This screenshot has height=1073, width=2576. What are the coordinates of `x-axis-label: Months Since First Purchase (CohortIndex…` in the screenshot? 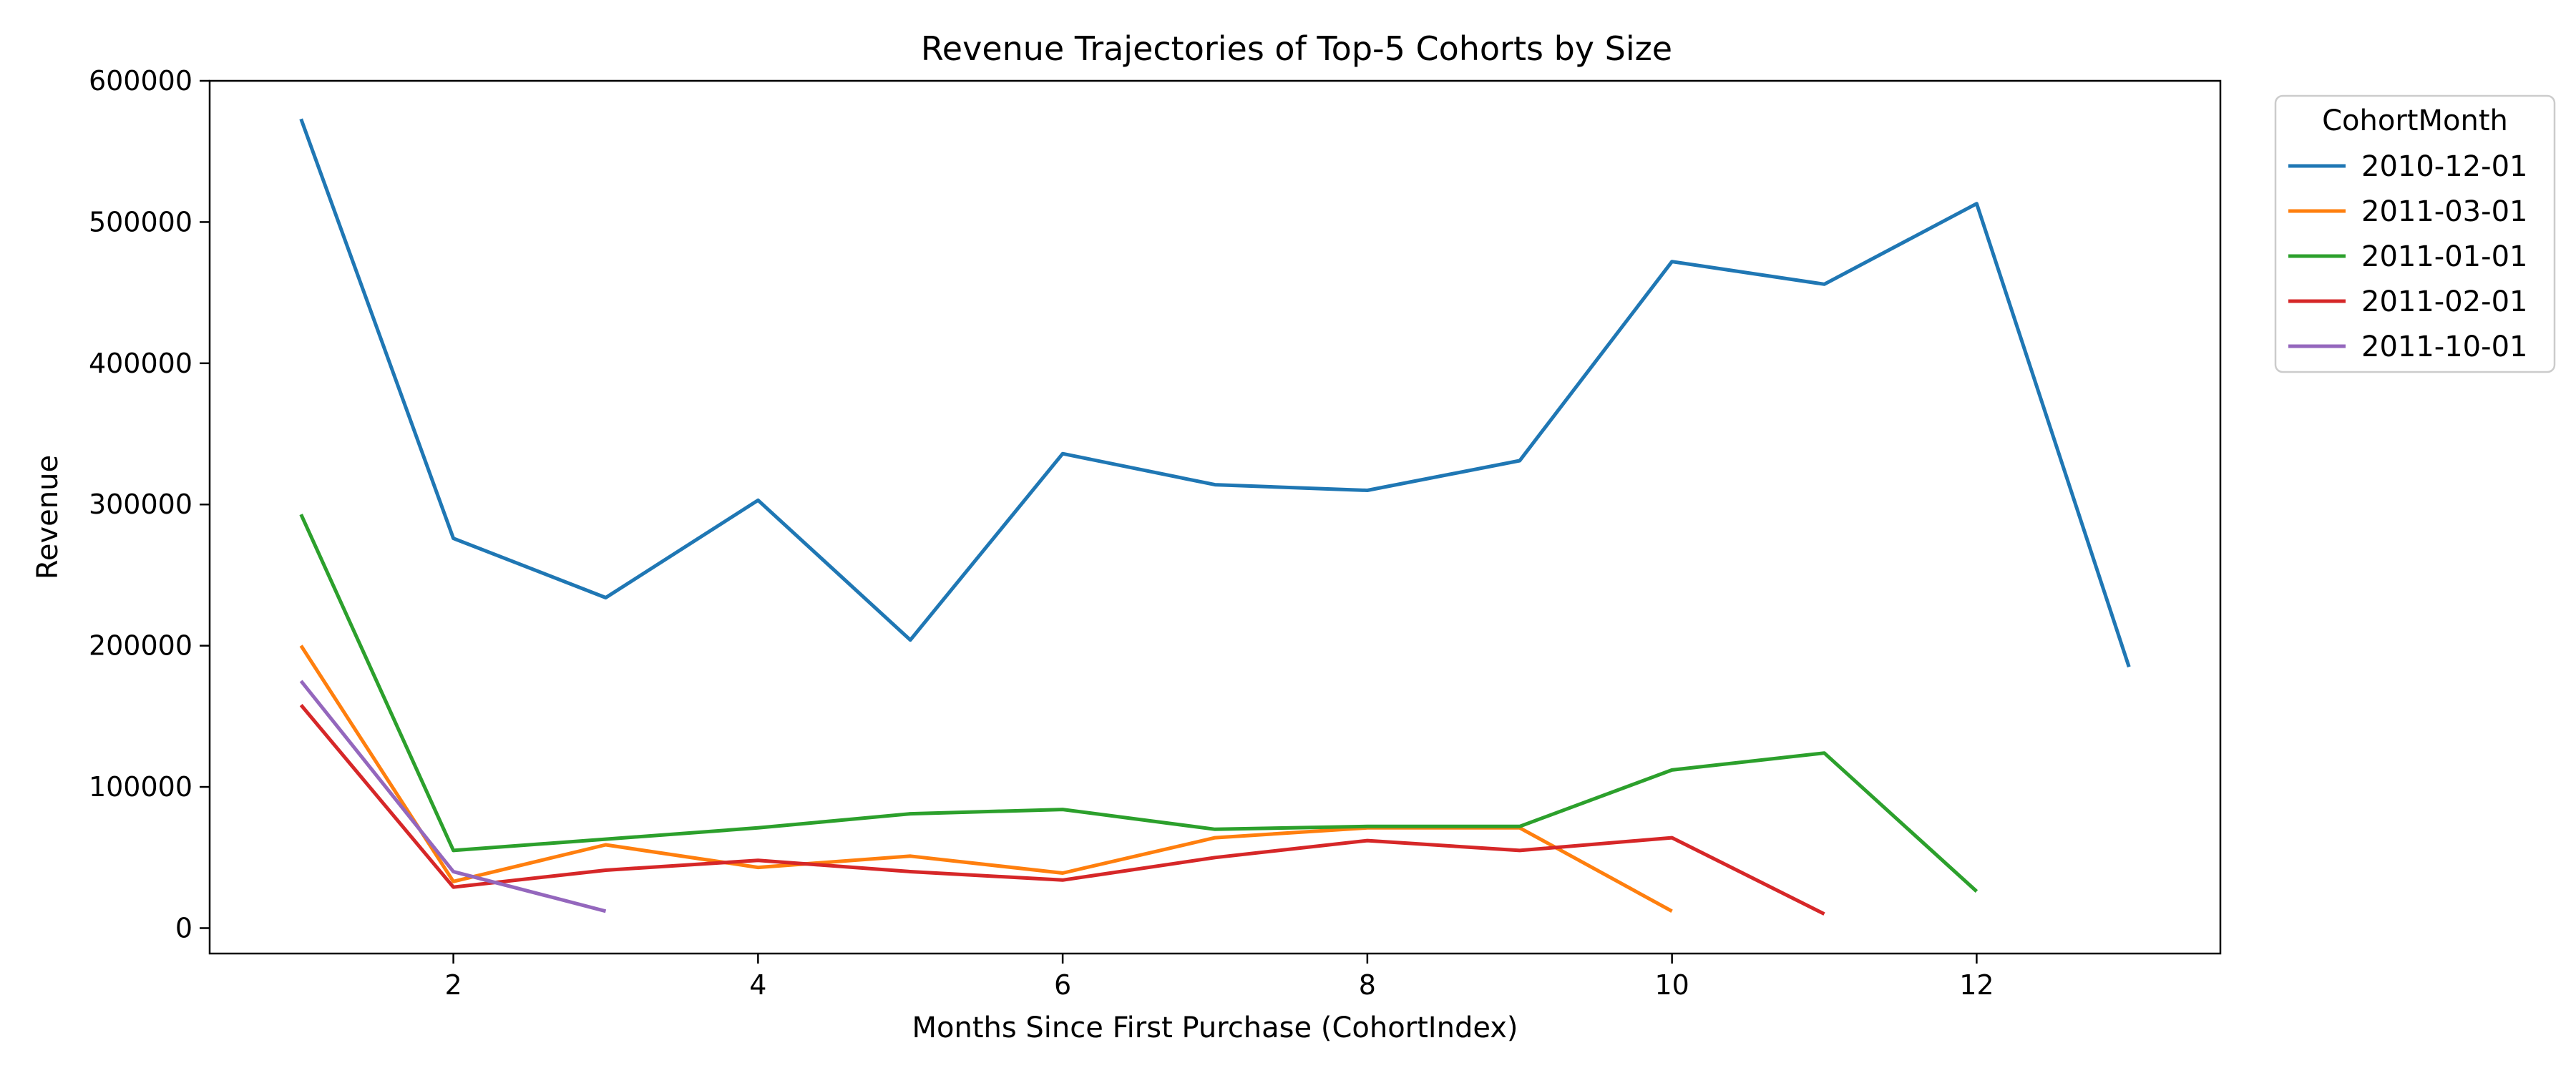 It's located at (1215, 1027).